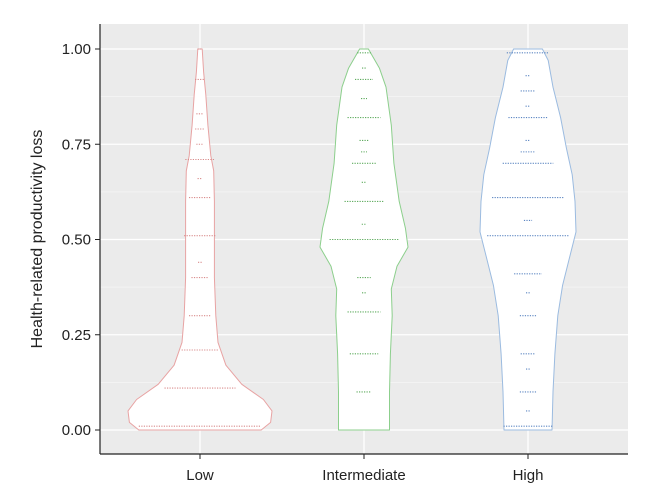  I want to click on violin-intermediate, so click(364, 239).